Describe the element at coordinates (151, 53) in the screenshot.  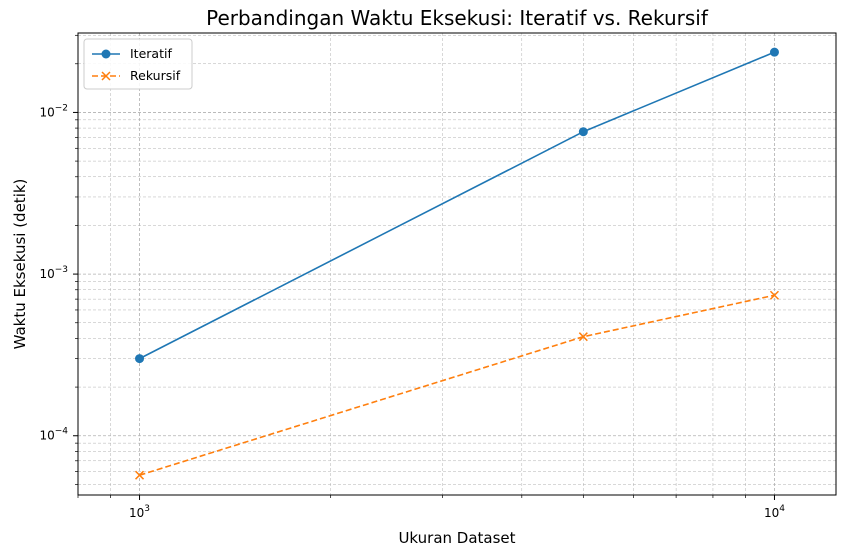
I see `legend-label: Iteratif` at that location.